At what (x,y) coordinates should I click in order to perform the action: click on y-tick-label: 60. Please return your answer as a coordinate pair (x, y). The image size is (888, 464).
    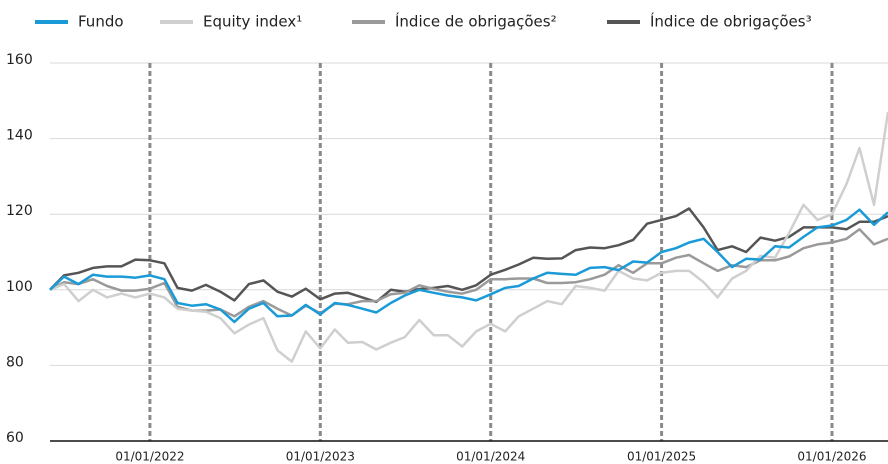
    Looking at the image, I should click on (15, 438).